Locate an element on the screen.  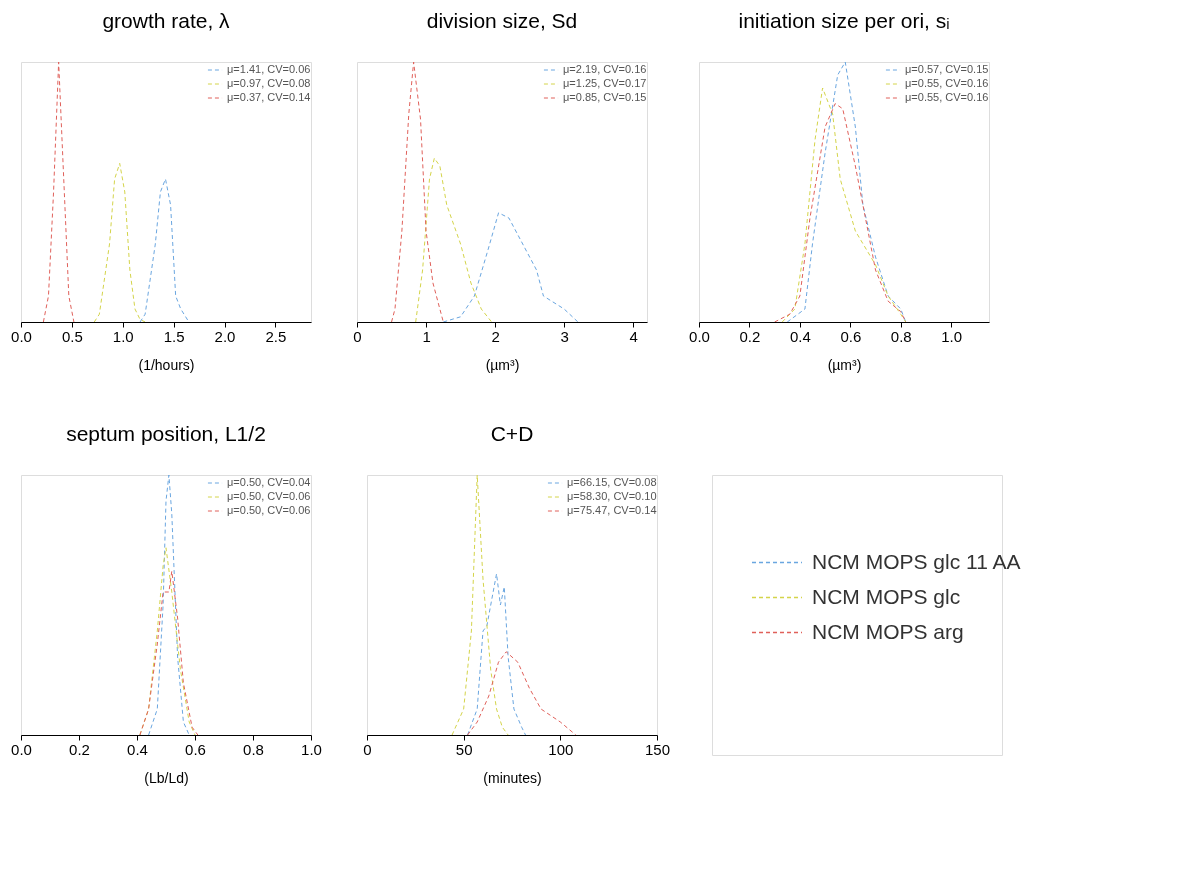
legend-label: μ=0.37, CV=0.14 is located at coordinates (269, 97).